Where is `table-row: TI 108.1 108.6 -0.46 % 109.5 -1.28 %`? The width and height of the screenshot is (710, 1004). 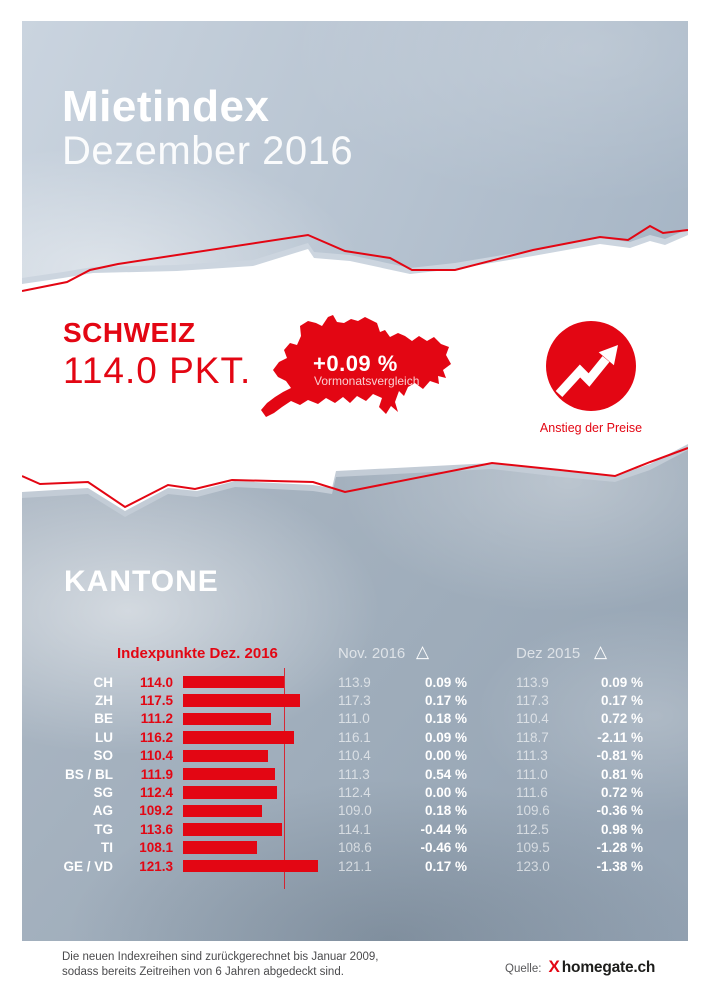 table-row: TI 108.1 108.6 -0.46 % 109.5 -1.28 % is located at coordinates (348, 848).